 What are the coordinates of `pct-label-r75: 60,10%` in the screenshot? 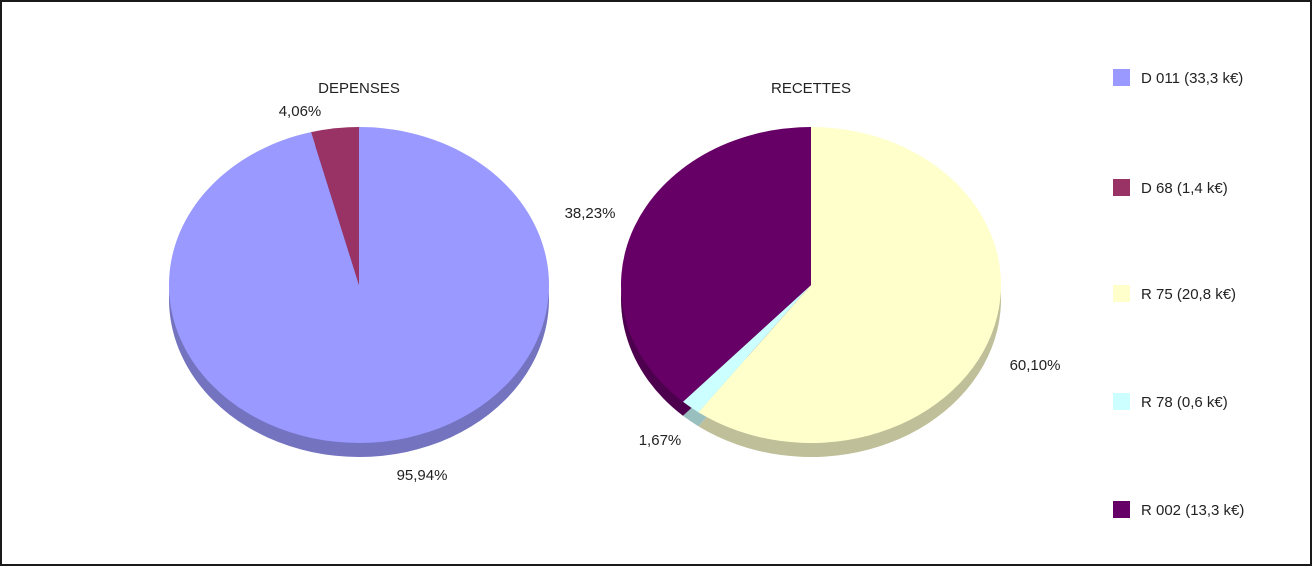 It's located at (1035, 365).